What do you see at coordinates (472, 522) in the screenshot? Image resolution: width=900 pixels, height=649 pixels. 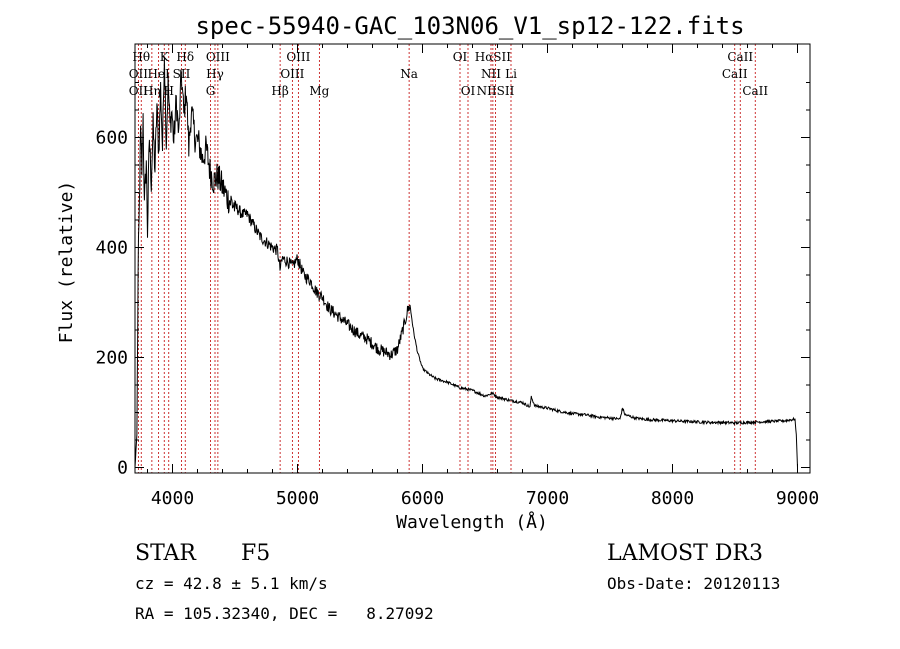 I see `x-axis-label: Wavelength (Å)` at bounding box center [472, 522].